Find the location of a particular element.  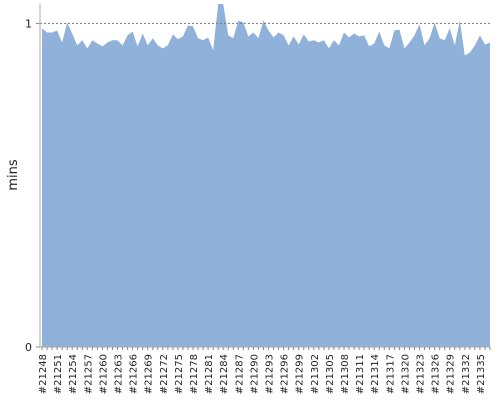

x-tick-label: #21254 is located at coordinates (73, 374).